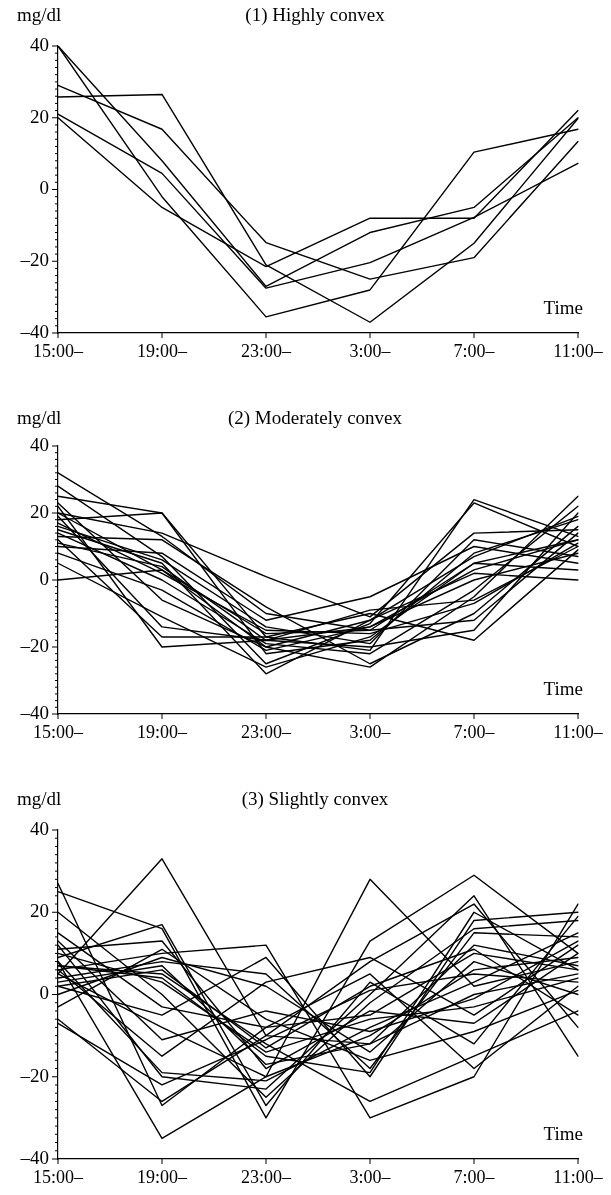 This screenshot has width=611, height=1195. Describe the element at coordinates (315, 417) in the screenshot. I see `chart-title: (2) Moderately convex` at that location.